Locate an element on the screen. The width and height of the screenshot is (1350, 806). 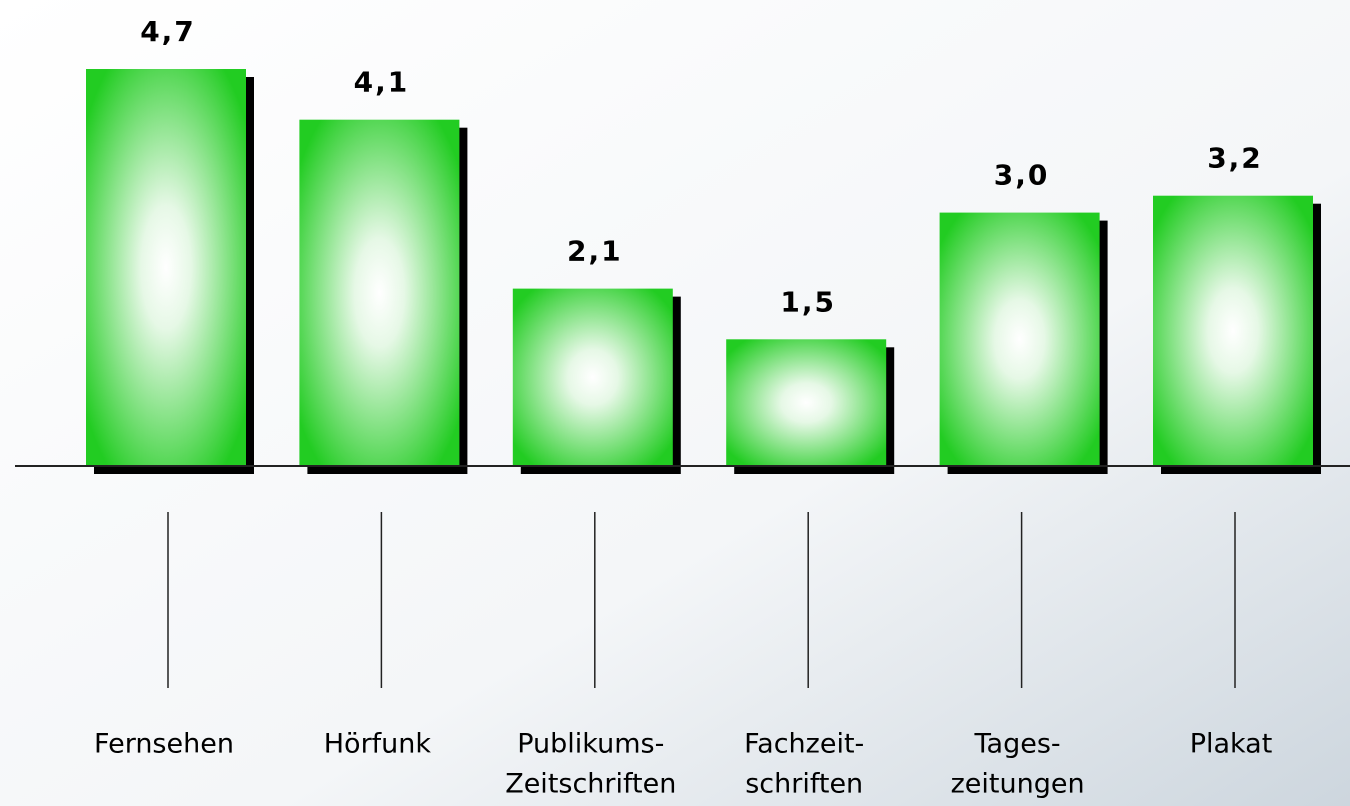
value-label: 3,2 is located at coordinates (1235, 158).